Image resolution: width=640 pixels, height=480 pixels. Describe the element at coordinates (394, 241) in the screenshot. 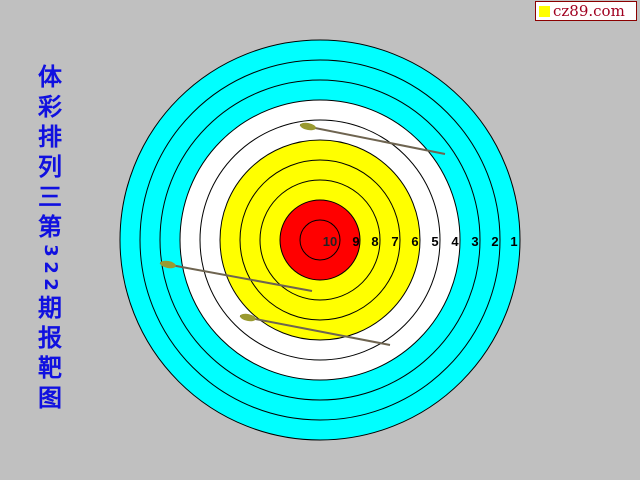

I see `ring-label: 7` at that location.